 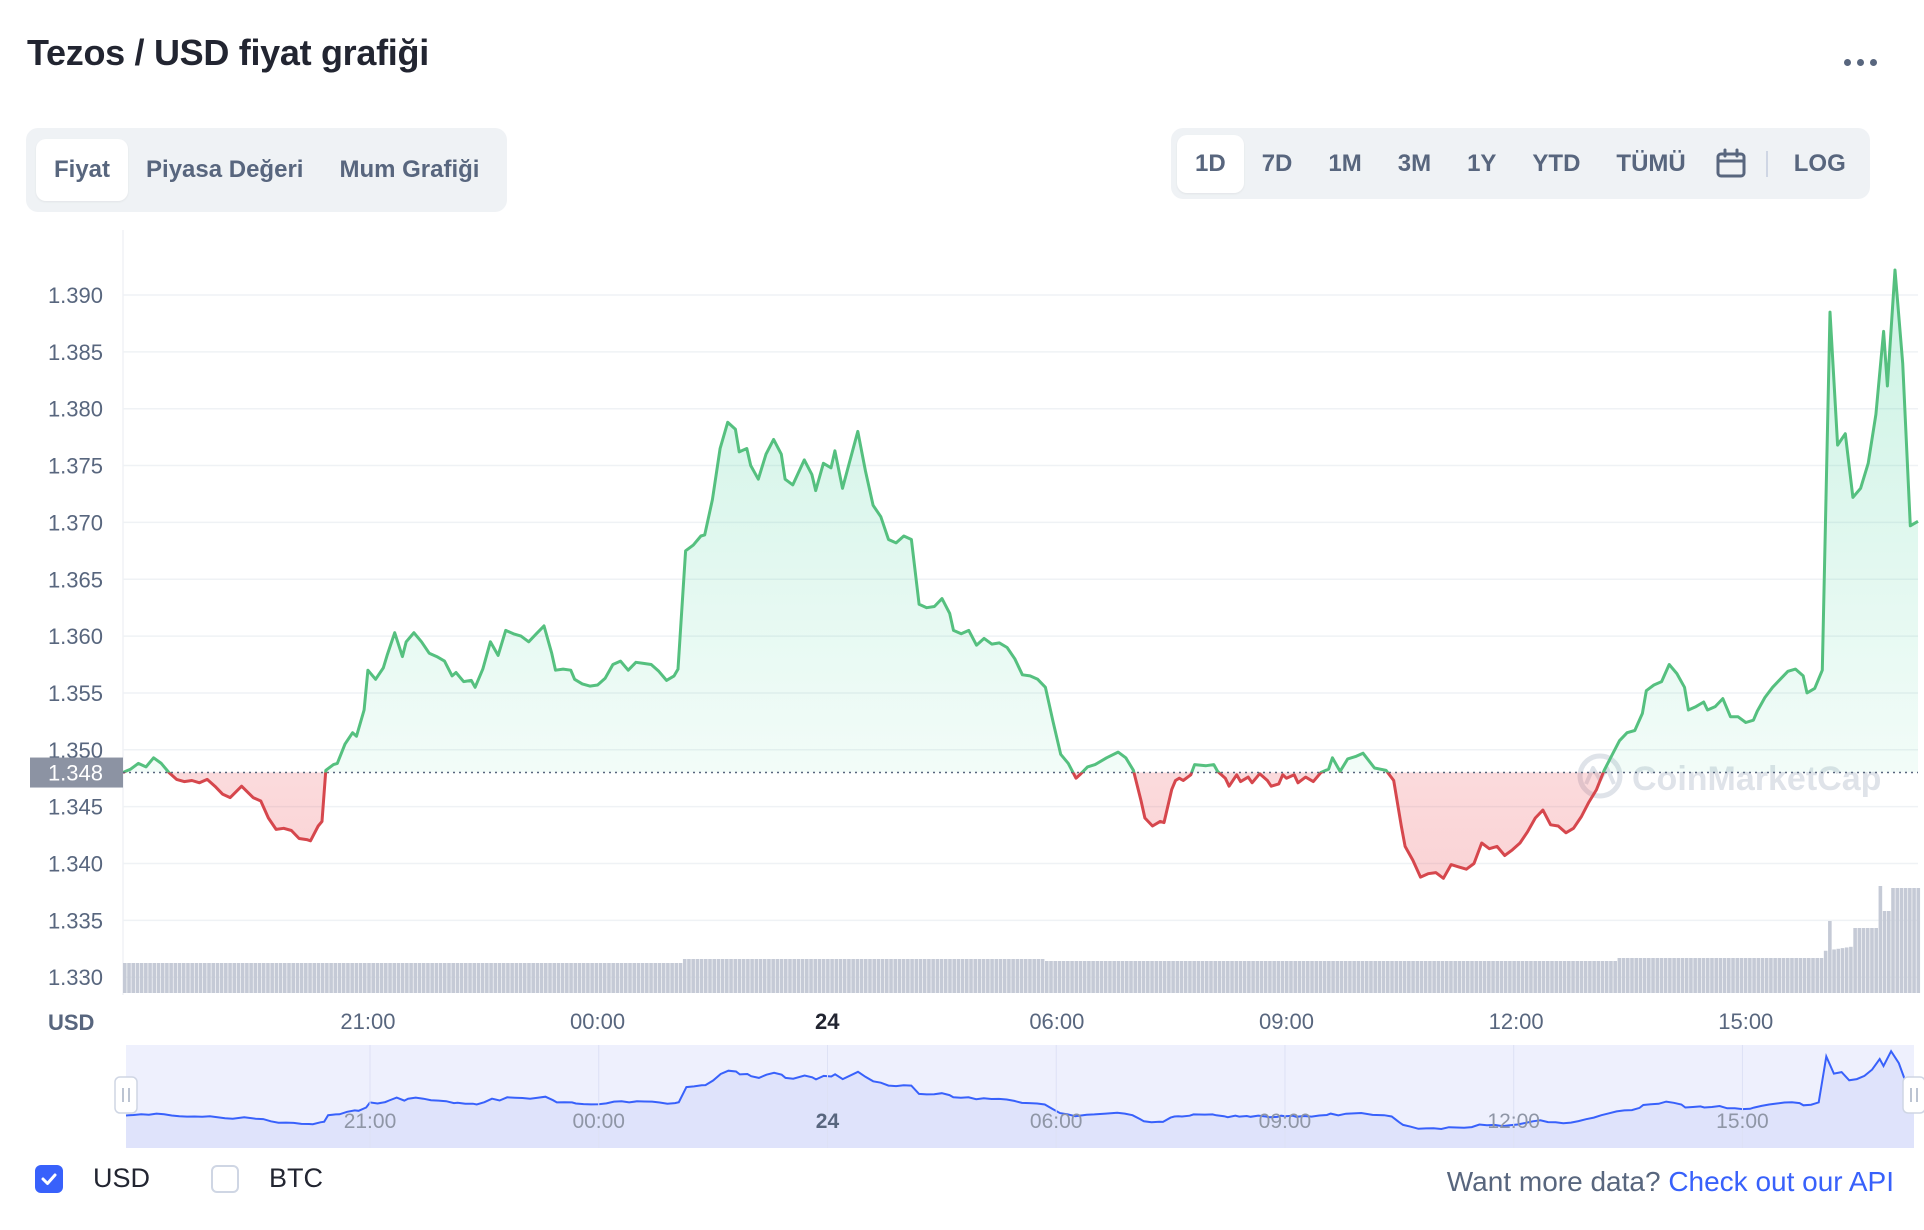 What do you see at coordinates (92, 1178) in the screenshot?
I see `usd-checkbox: USD` at bounding box center [92, 1178].